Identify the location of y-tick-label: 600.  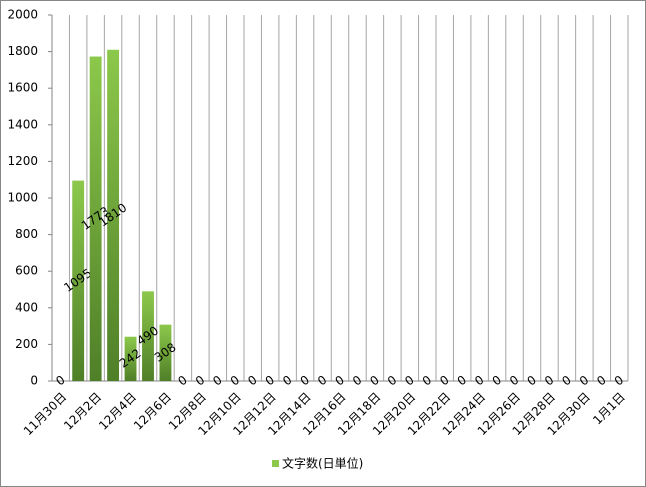
(26, 271).